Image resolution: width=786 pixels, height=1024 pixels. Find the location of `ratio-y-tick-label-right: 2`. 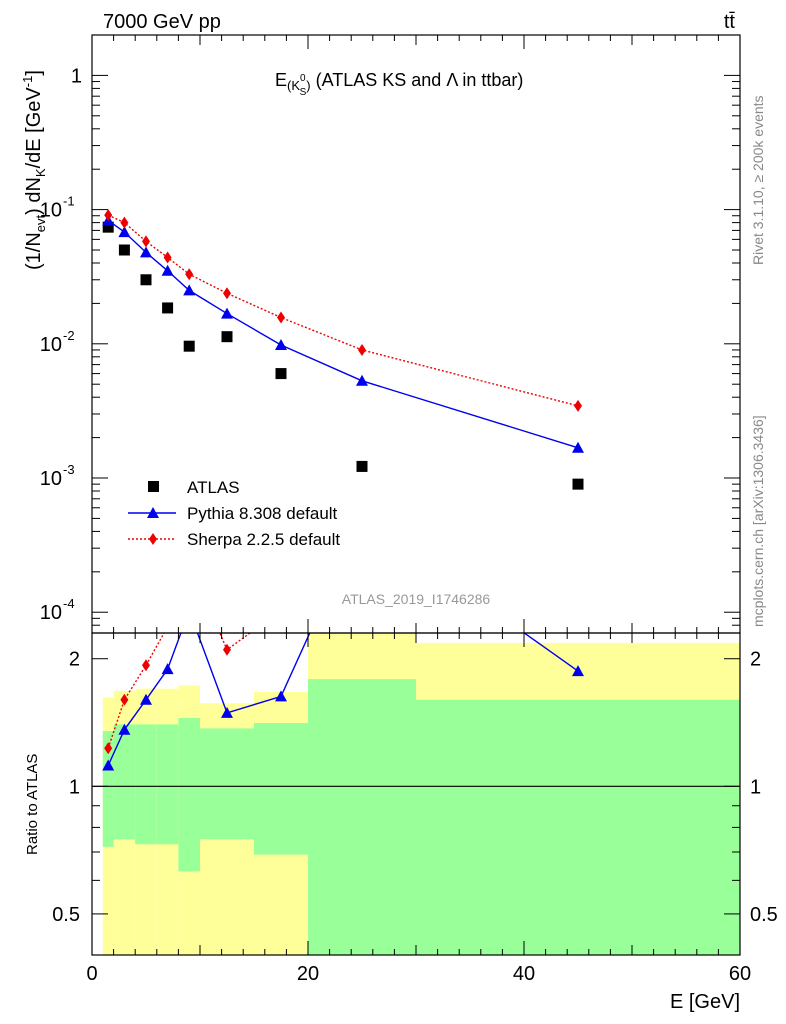

ratio-y-tick-label-right: 2 is located at coordinates (755, 660).